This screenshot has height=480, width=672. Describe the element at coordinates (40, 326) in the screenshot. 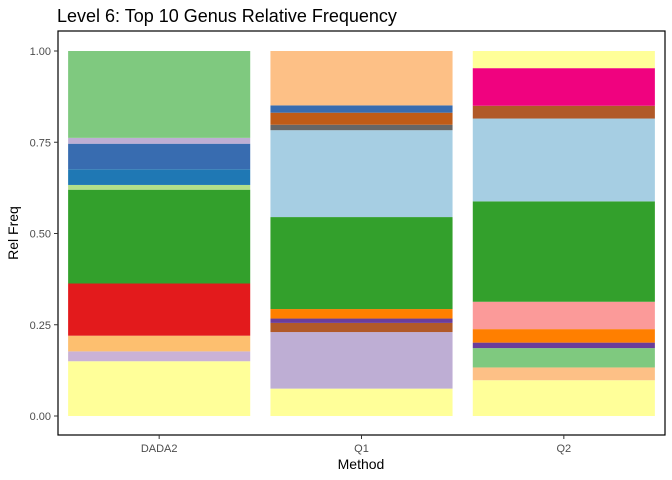

I see `y-tick-label: 0.25` at that location.